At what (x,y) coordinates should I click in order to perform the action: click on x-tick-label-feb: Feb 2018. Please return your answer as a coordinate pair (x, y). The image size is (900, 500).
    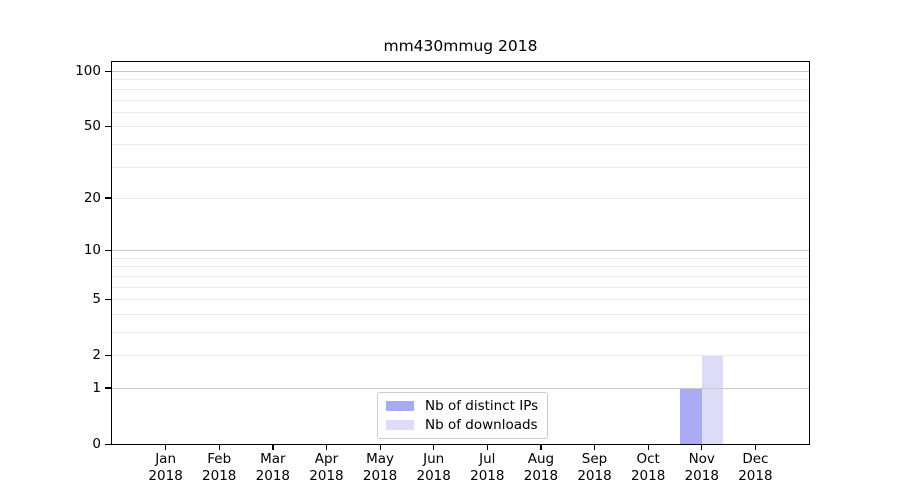
    Looking at the image, I should click on (219, 467).